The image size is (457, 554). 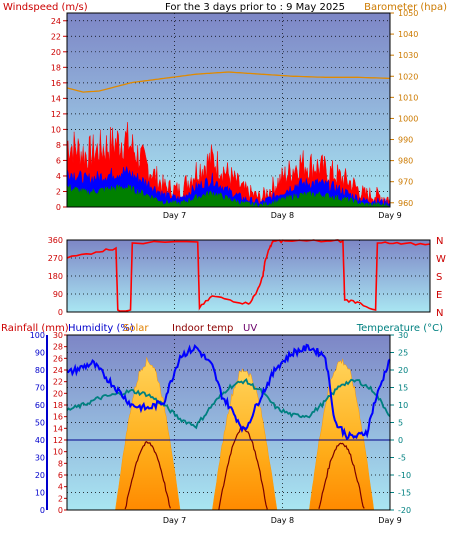 What do you see at coordinates (45, 7) in the screenshot?
I see `wind-axis-title: Windspeed (m/s)` at bounding box center [45, 7].